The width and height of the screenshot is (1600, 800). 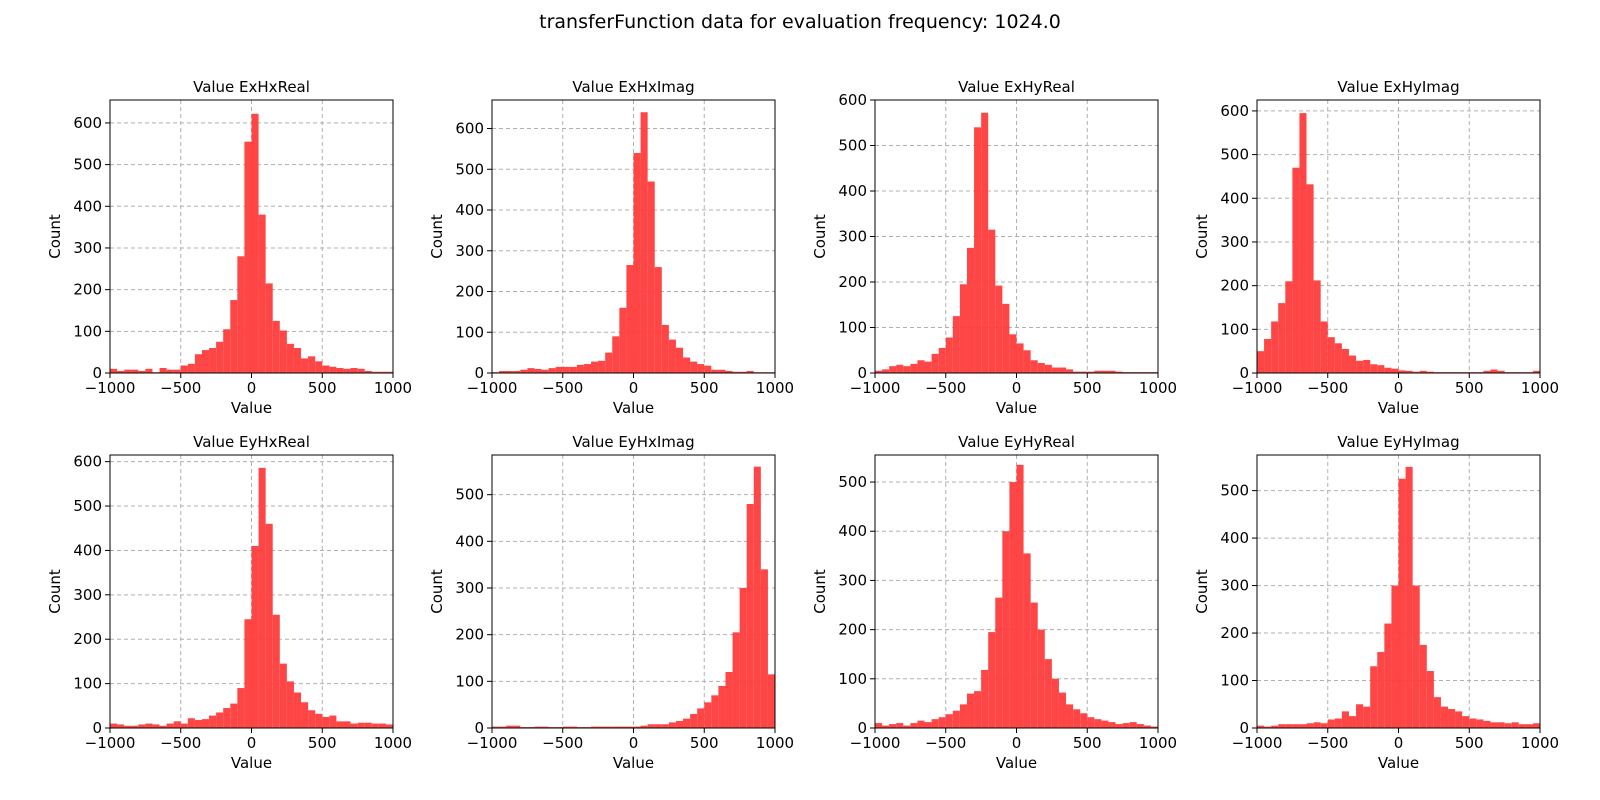 I want to click on subplot-title: Value ExHxReal, so click(x=251, y=87).